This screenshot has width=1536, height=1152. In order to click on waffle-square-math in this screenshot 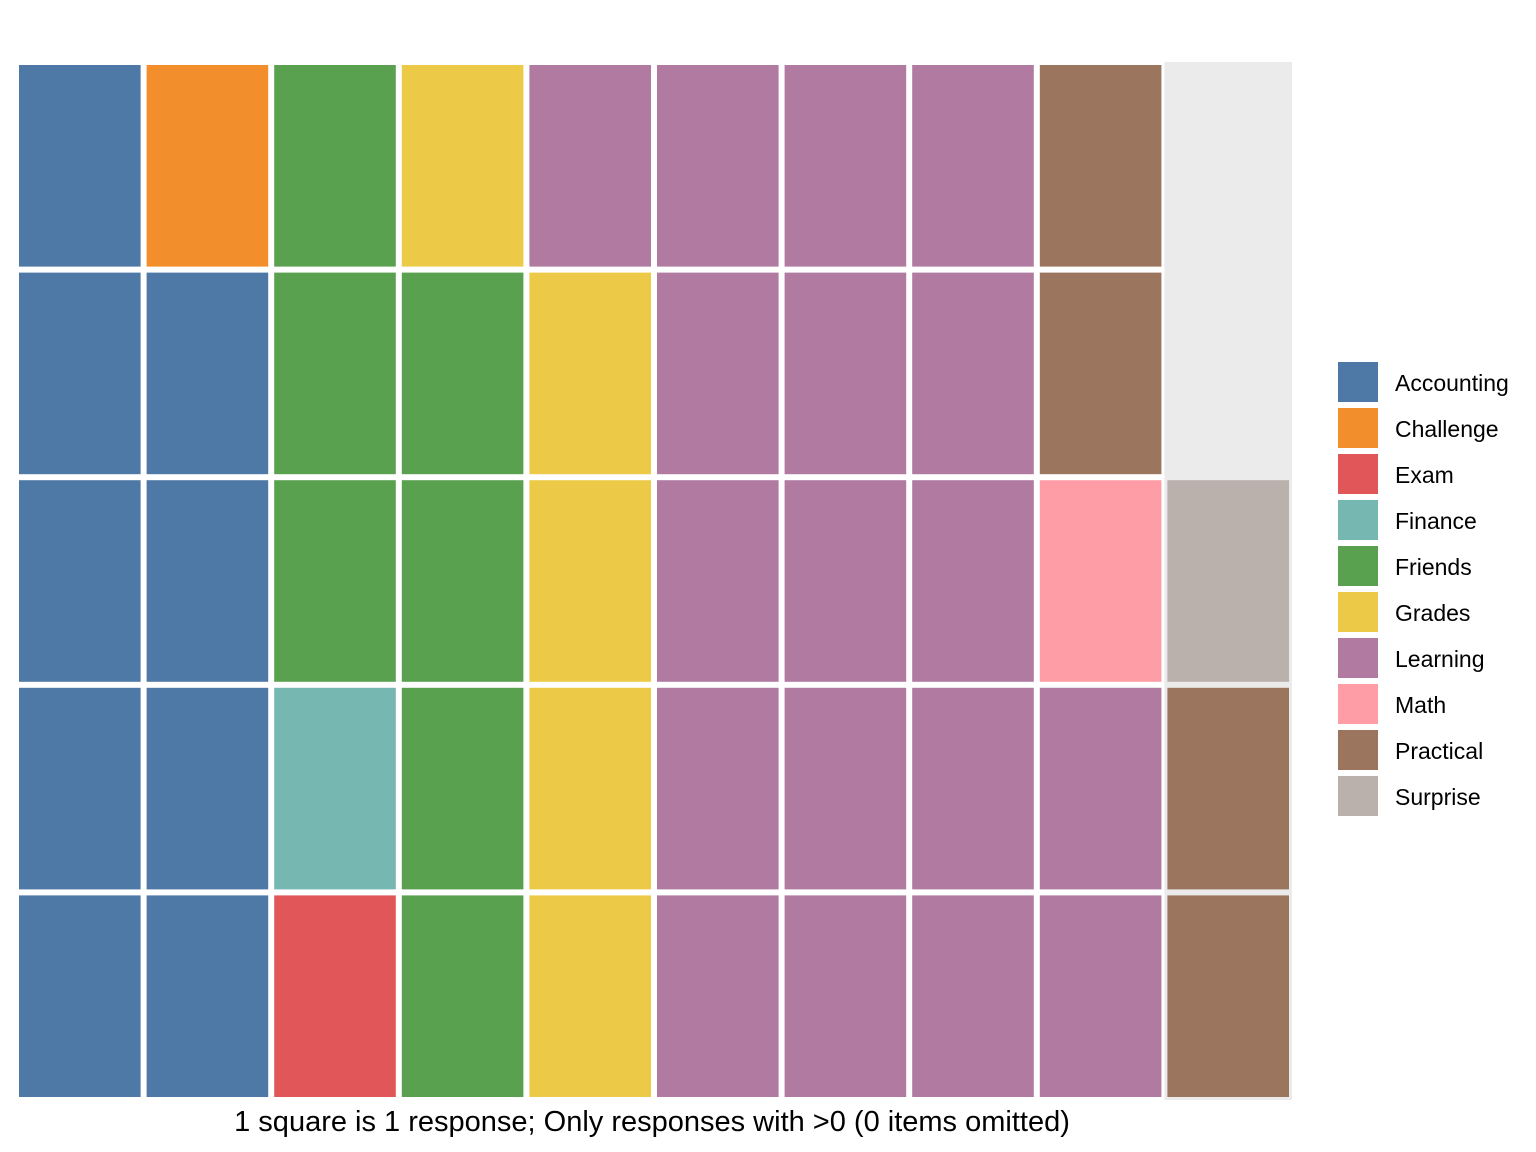, I will do `click(1100, 581)`.